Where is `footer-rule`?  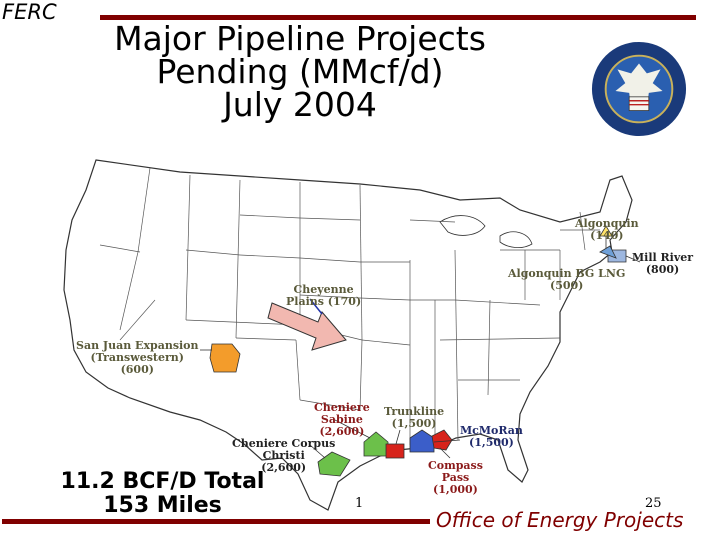 footer-rule is located at coordinates (216, 521).